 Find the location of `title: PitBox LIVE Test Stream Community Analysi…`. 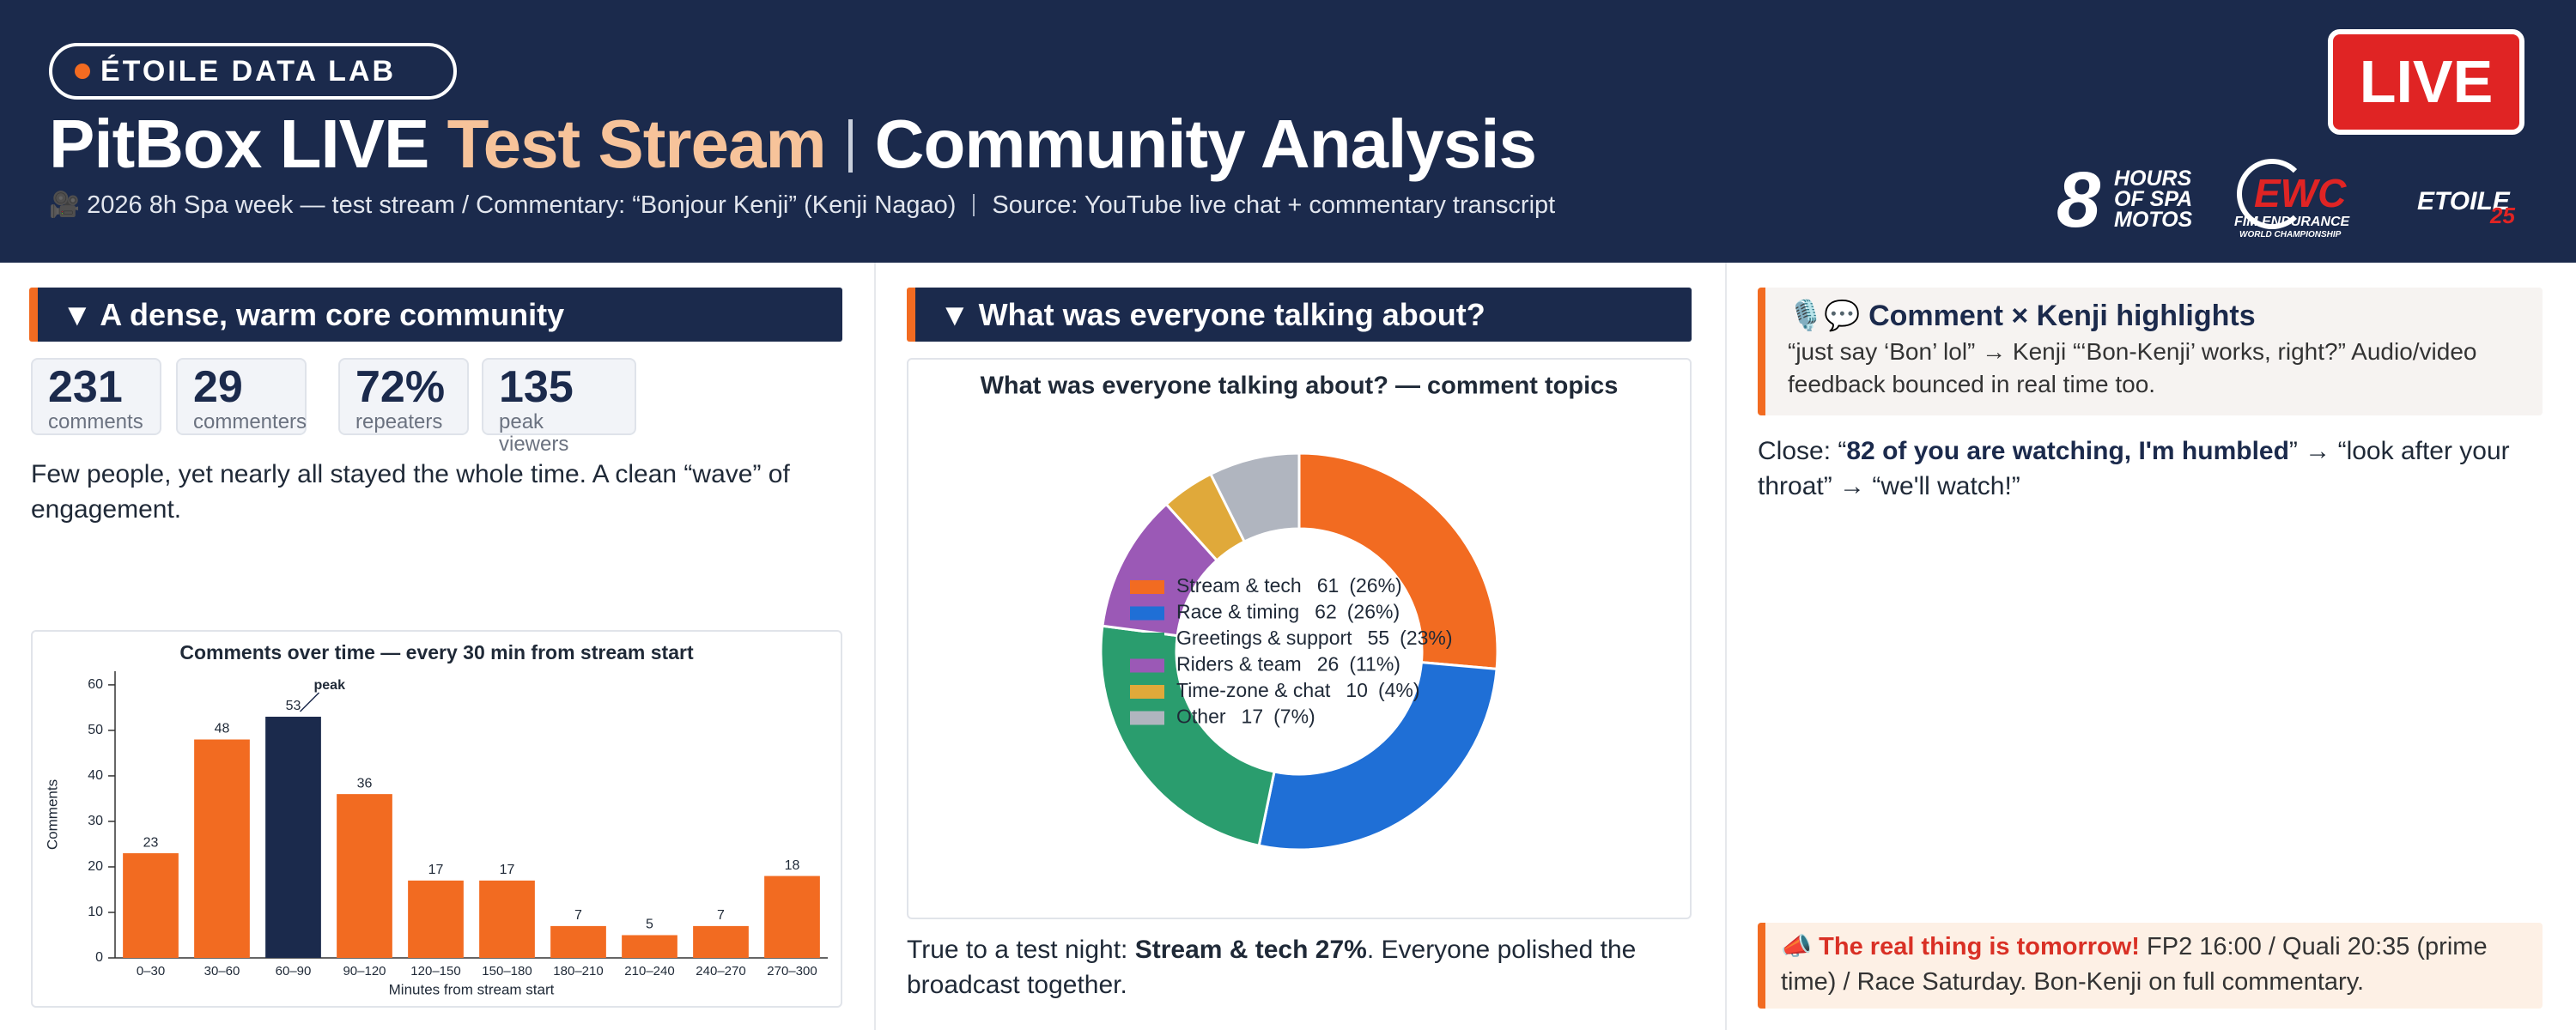

title: PitBox LIVE Test Stream Community Analysi… is located at coordinates (793, 144).